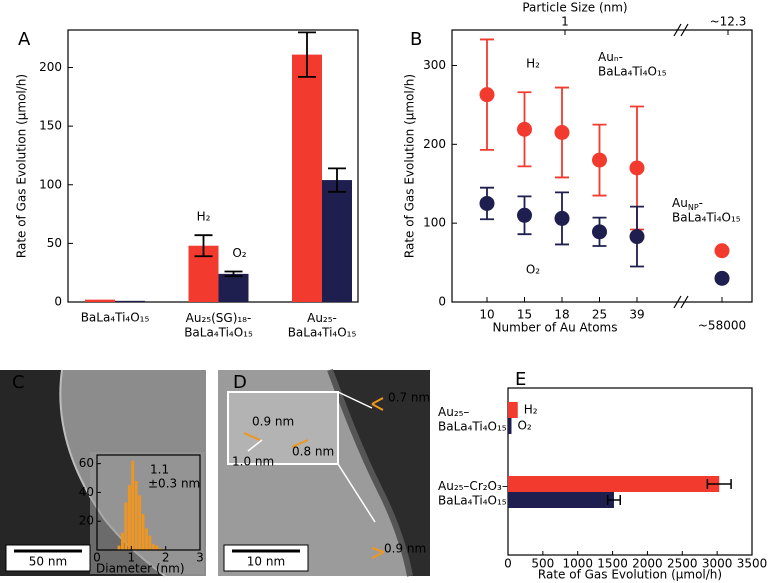 This screenshot has width=774, height=583. I want to click on x-tick-label: ~58000, so click(722, 326).